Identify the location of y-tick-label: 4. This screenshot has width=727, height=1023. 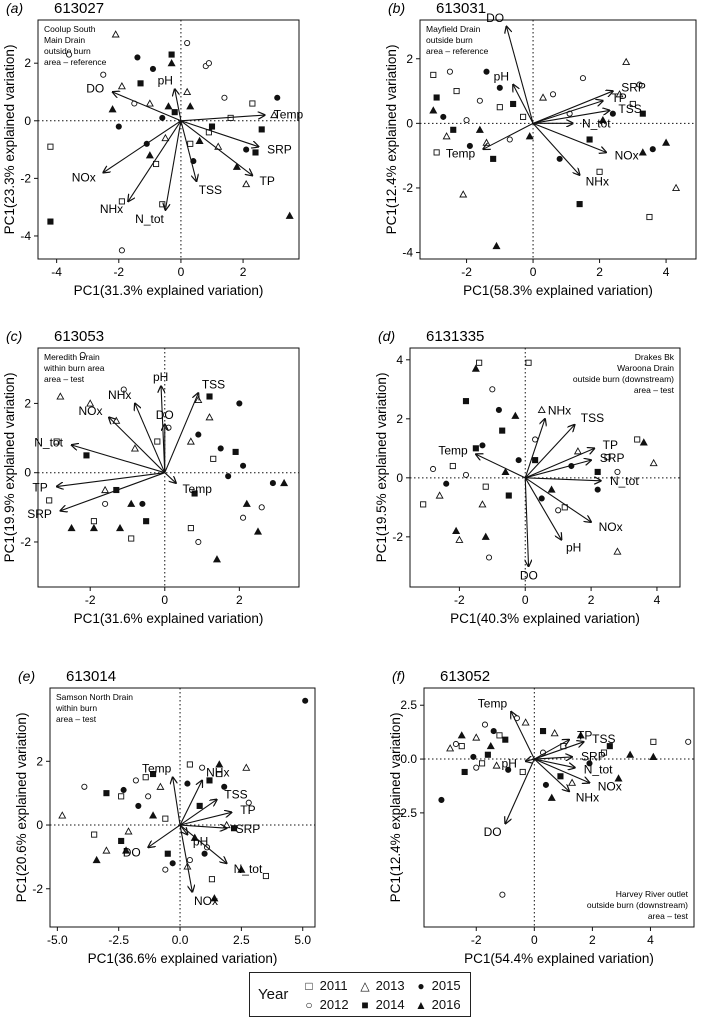
(399, 360).